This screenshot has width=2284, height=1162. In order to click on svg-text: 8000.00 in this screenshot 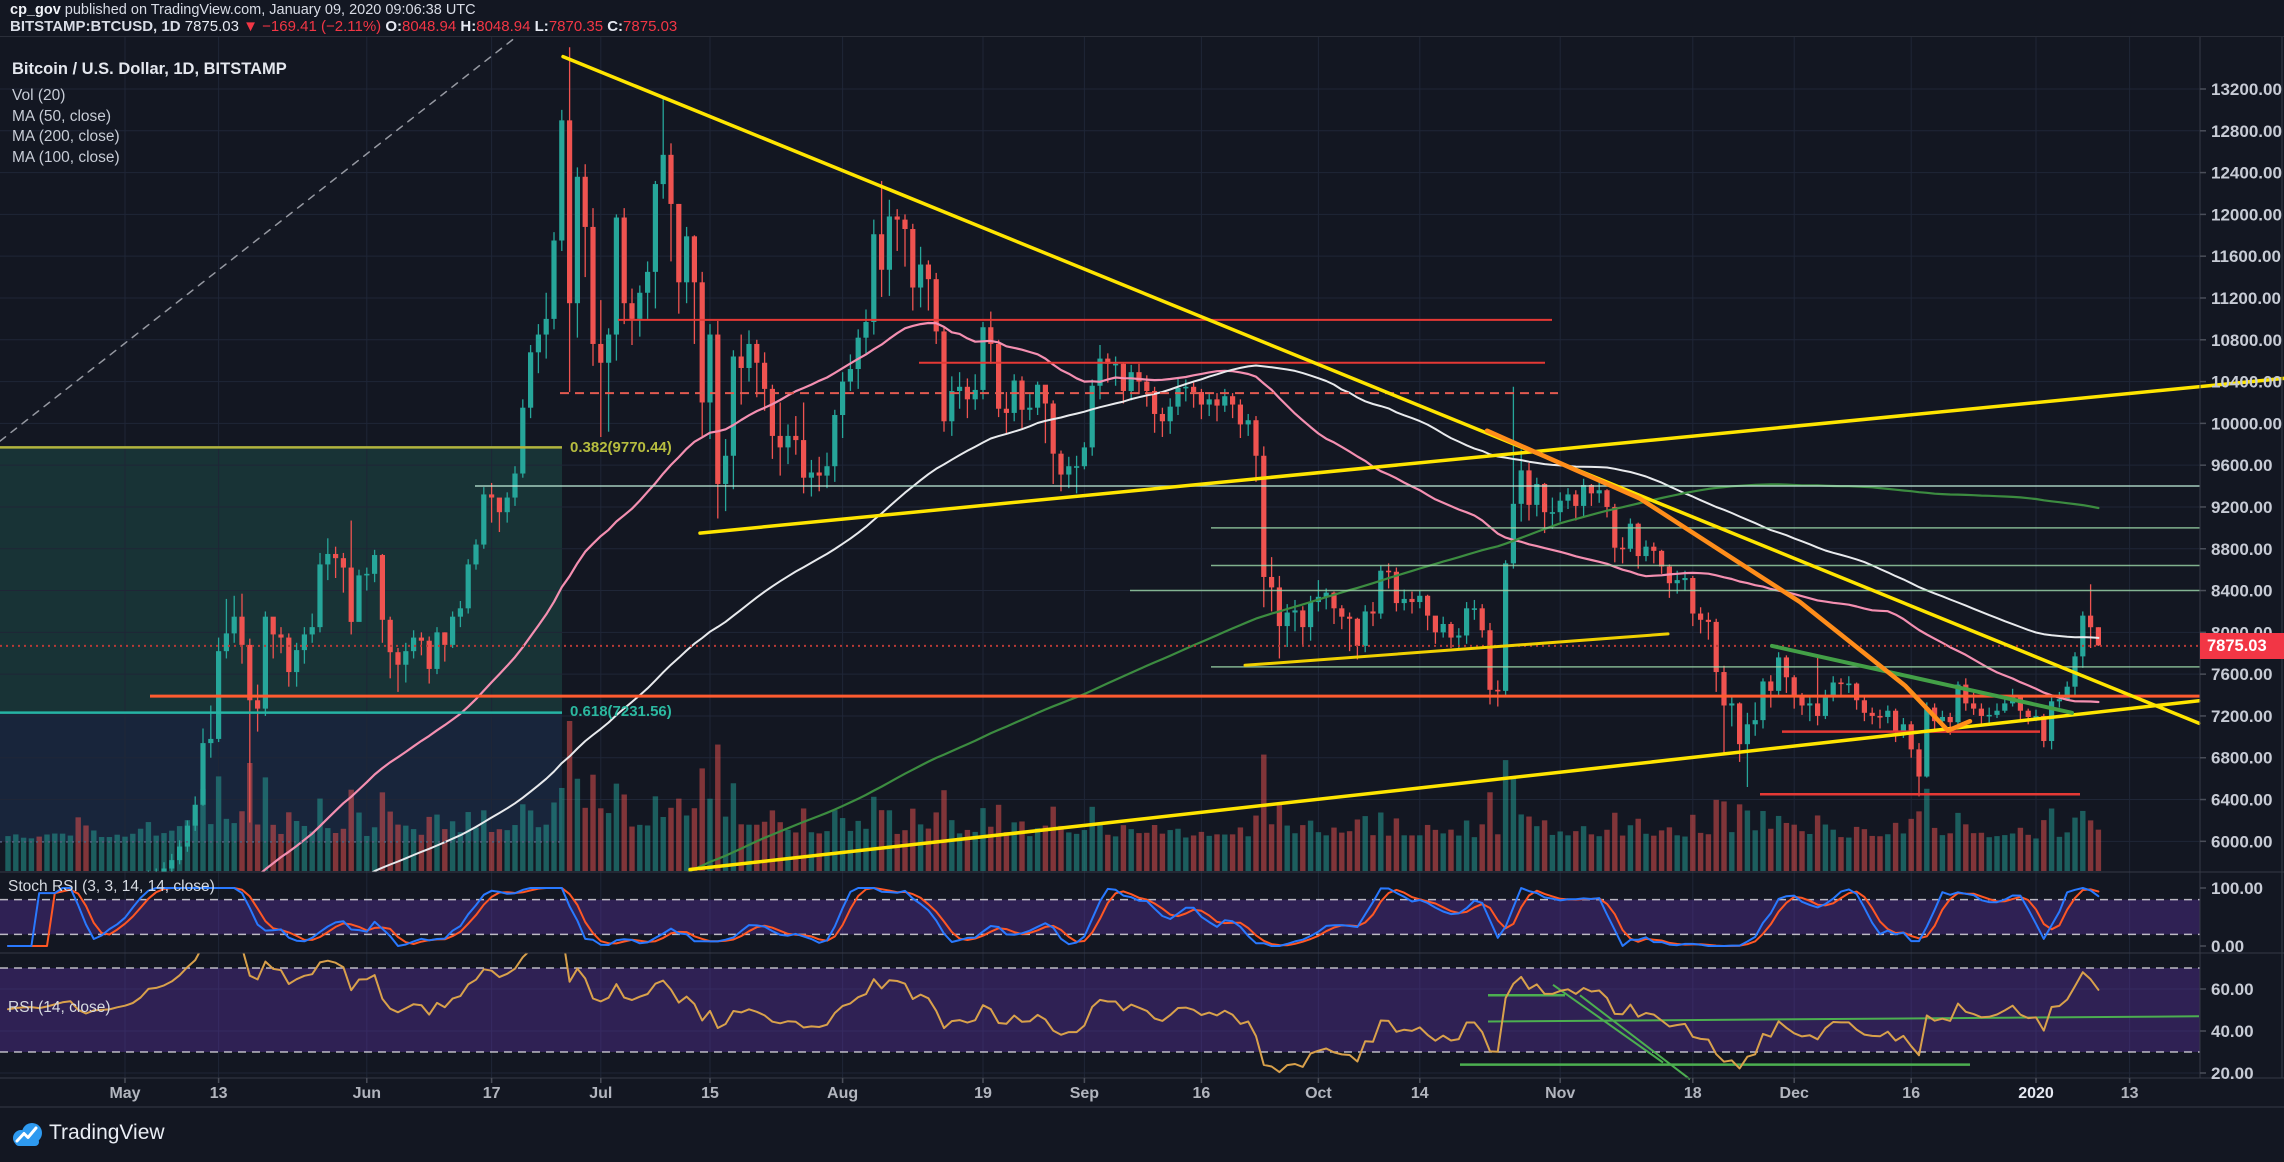, I will do `click(2241, 632)`.